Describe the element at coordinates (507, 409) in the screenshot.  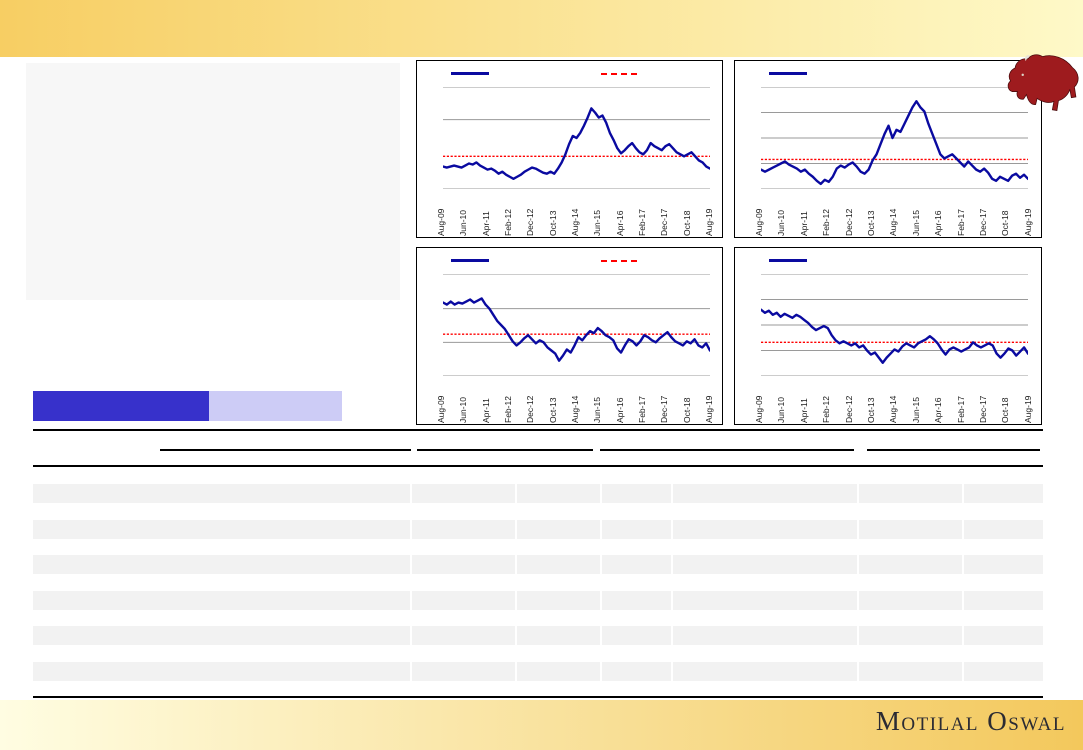
I see `x-axis-tick-label: Feb-12` at that location.